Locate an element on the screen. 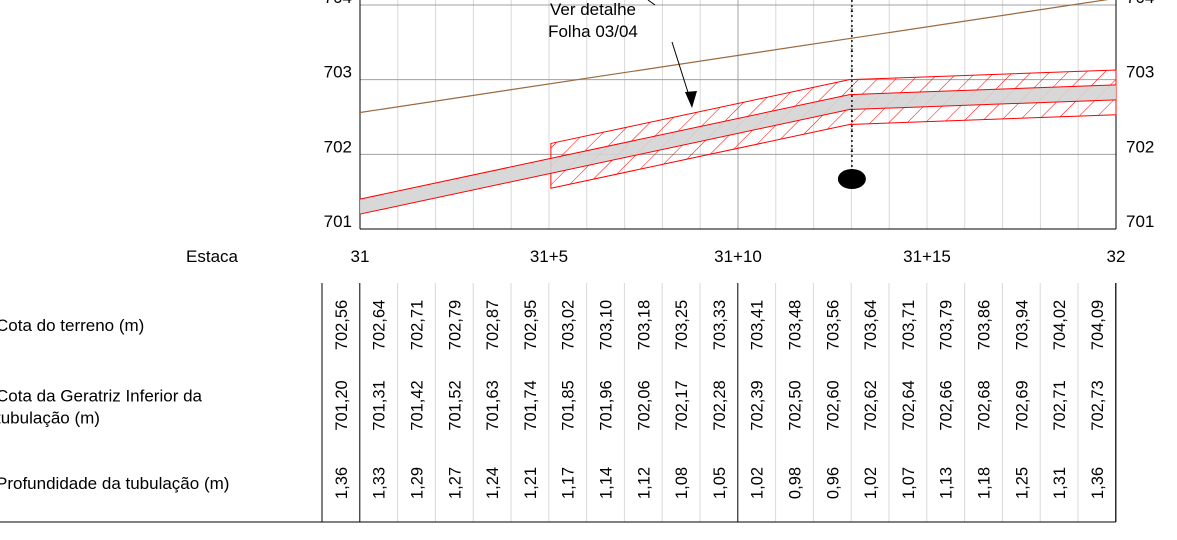 The width and height of the screenshot is (1177, 540). table-cell: 1,13 is located at coordinates (947, 483).